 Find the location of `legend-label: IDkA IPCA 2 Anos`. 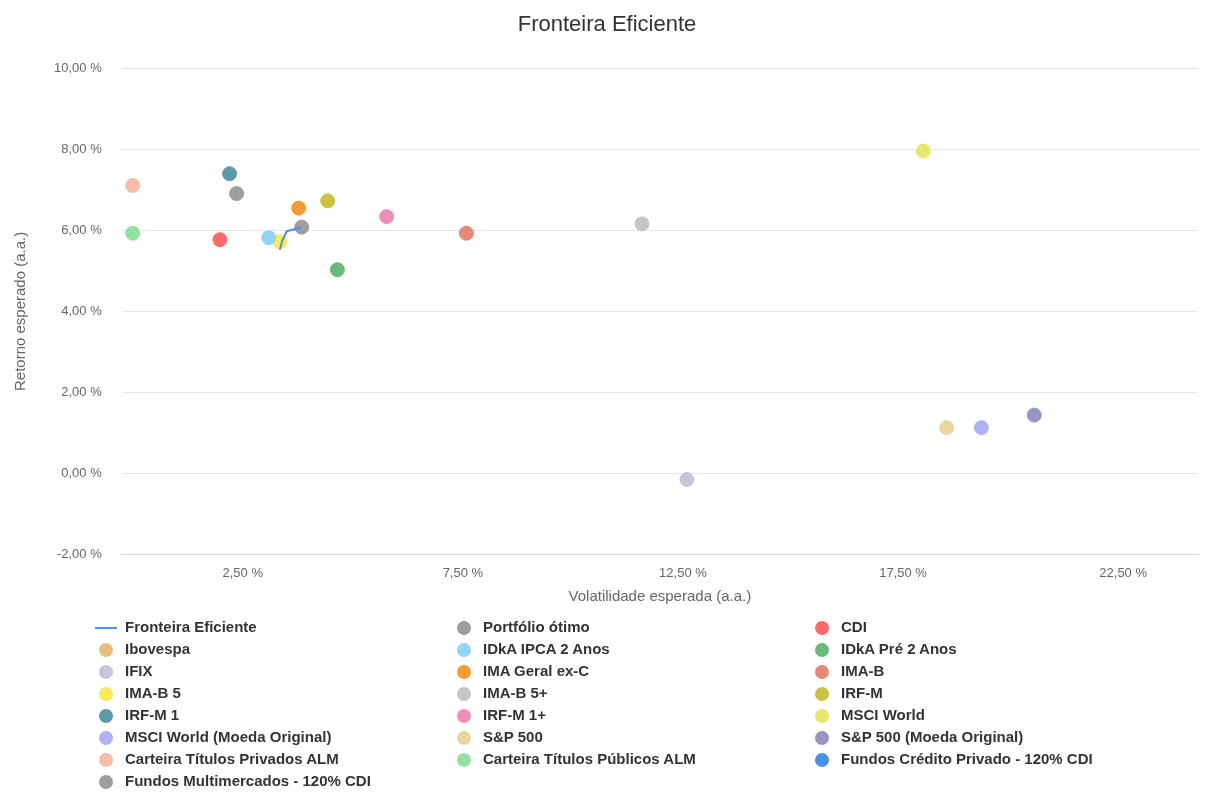

legend-label: IDkA IPCA 2 Anos is located at coordinates (546, 649).